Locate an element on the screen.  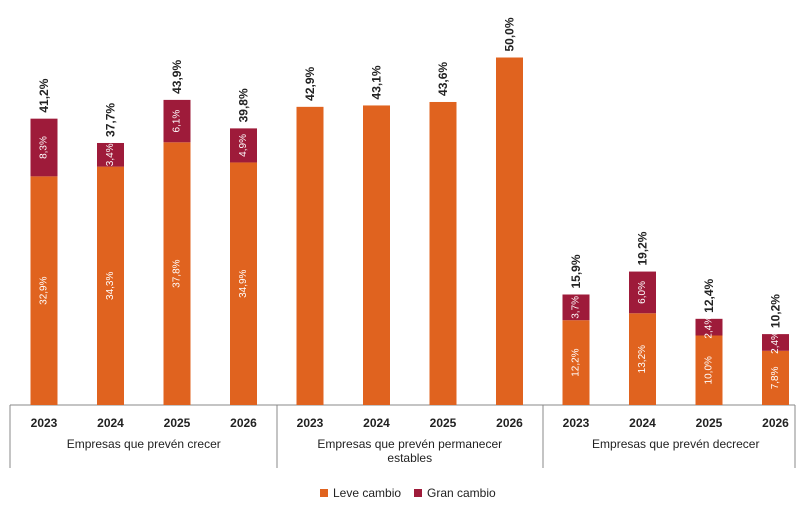
group-label-1: Empresas que prevén permanecer is located at coordinates (409, 444).